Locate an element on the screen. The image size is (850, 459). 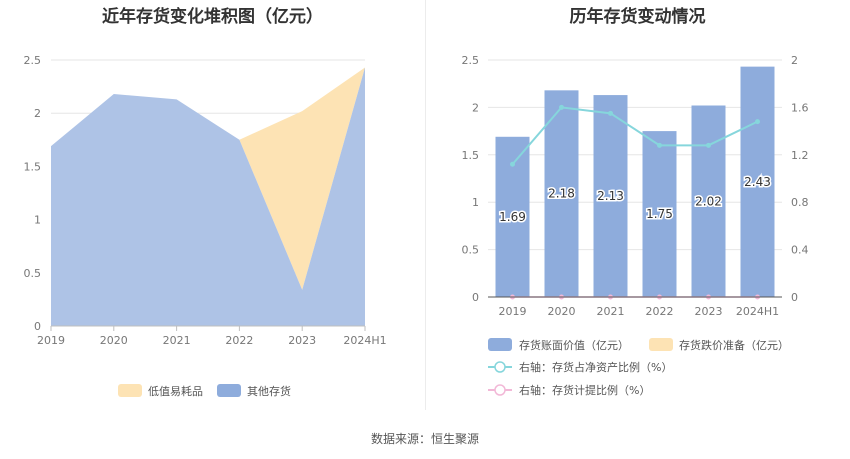
data-source-note: 数据来源：恒生聚源 is located at coordinates (424, 439).